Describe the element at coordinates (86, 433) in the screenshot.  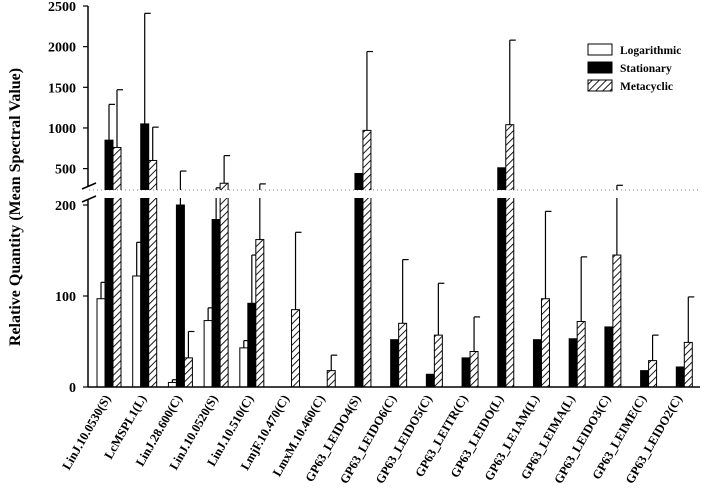
I see `x-tick-label: LinJ.10.0530(S)` at that location.